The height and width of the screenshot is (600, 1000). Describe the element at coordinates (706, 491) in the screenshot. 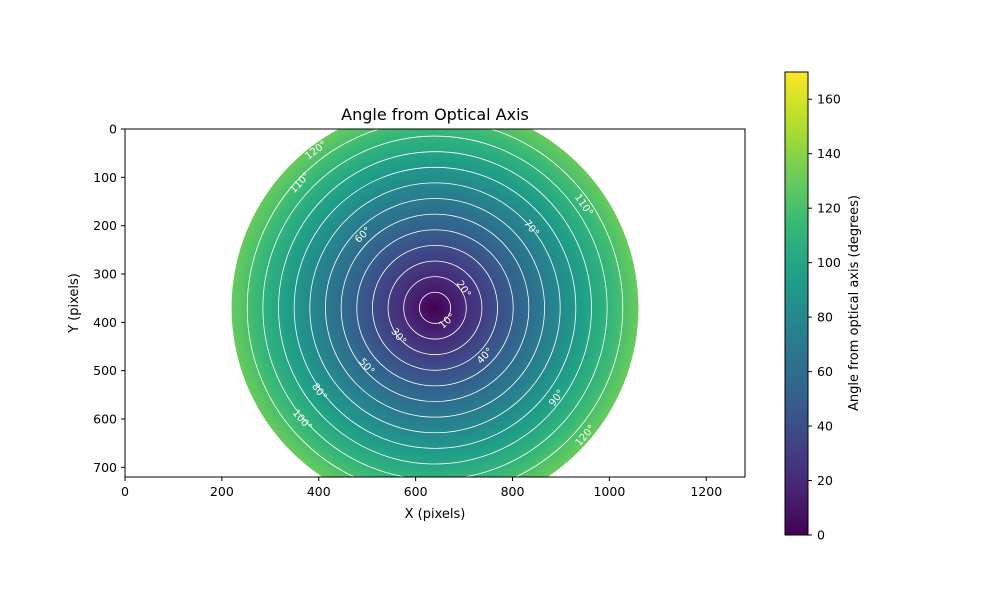

I see `x-tick-label: 1200` at that location.